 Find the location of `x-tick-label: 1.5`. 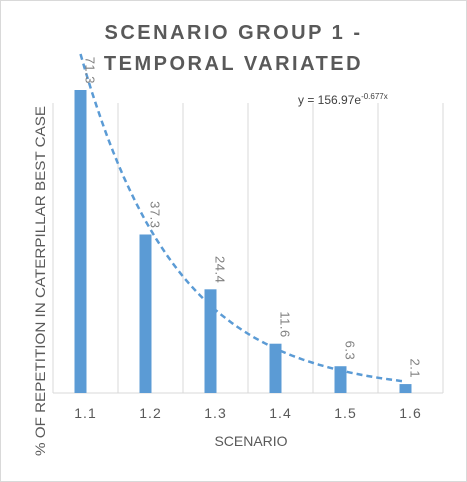

x-tick-label: 1.5 is located at coordinates (345, 413).